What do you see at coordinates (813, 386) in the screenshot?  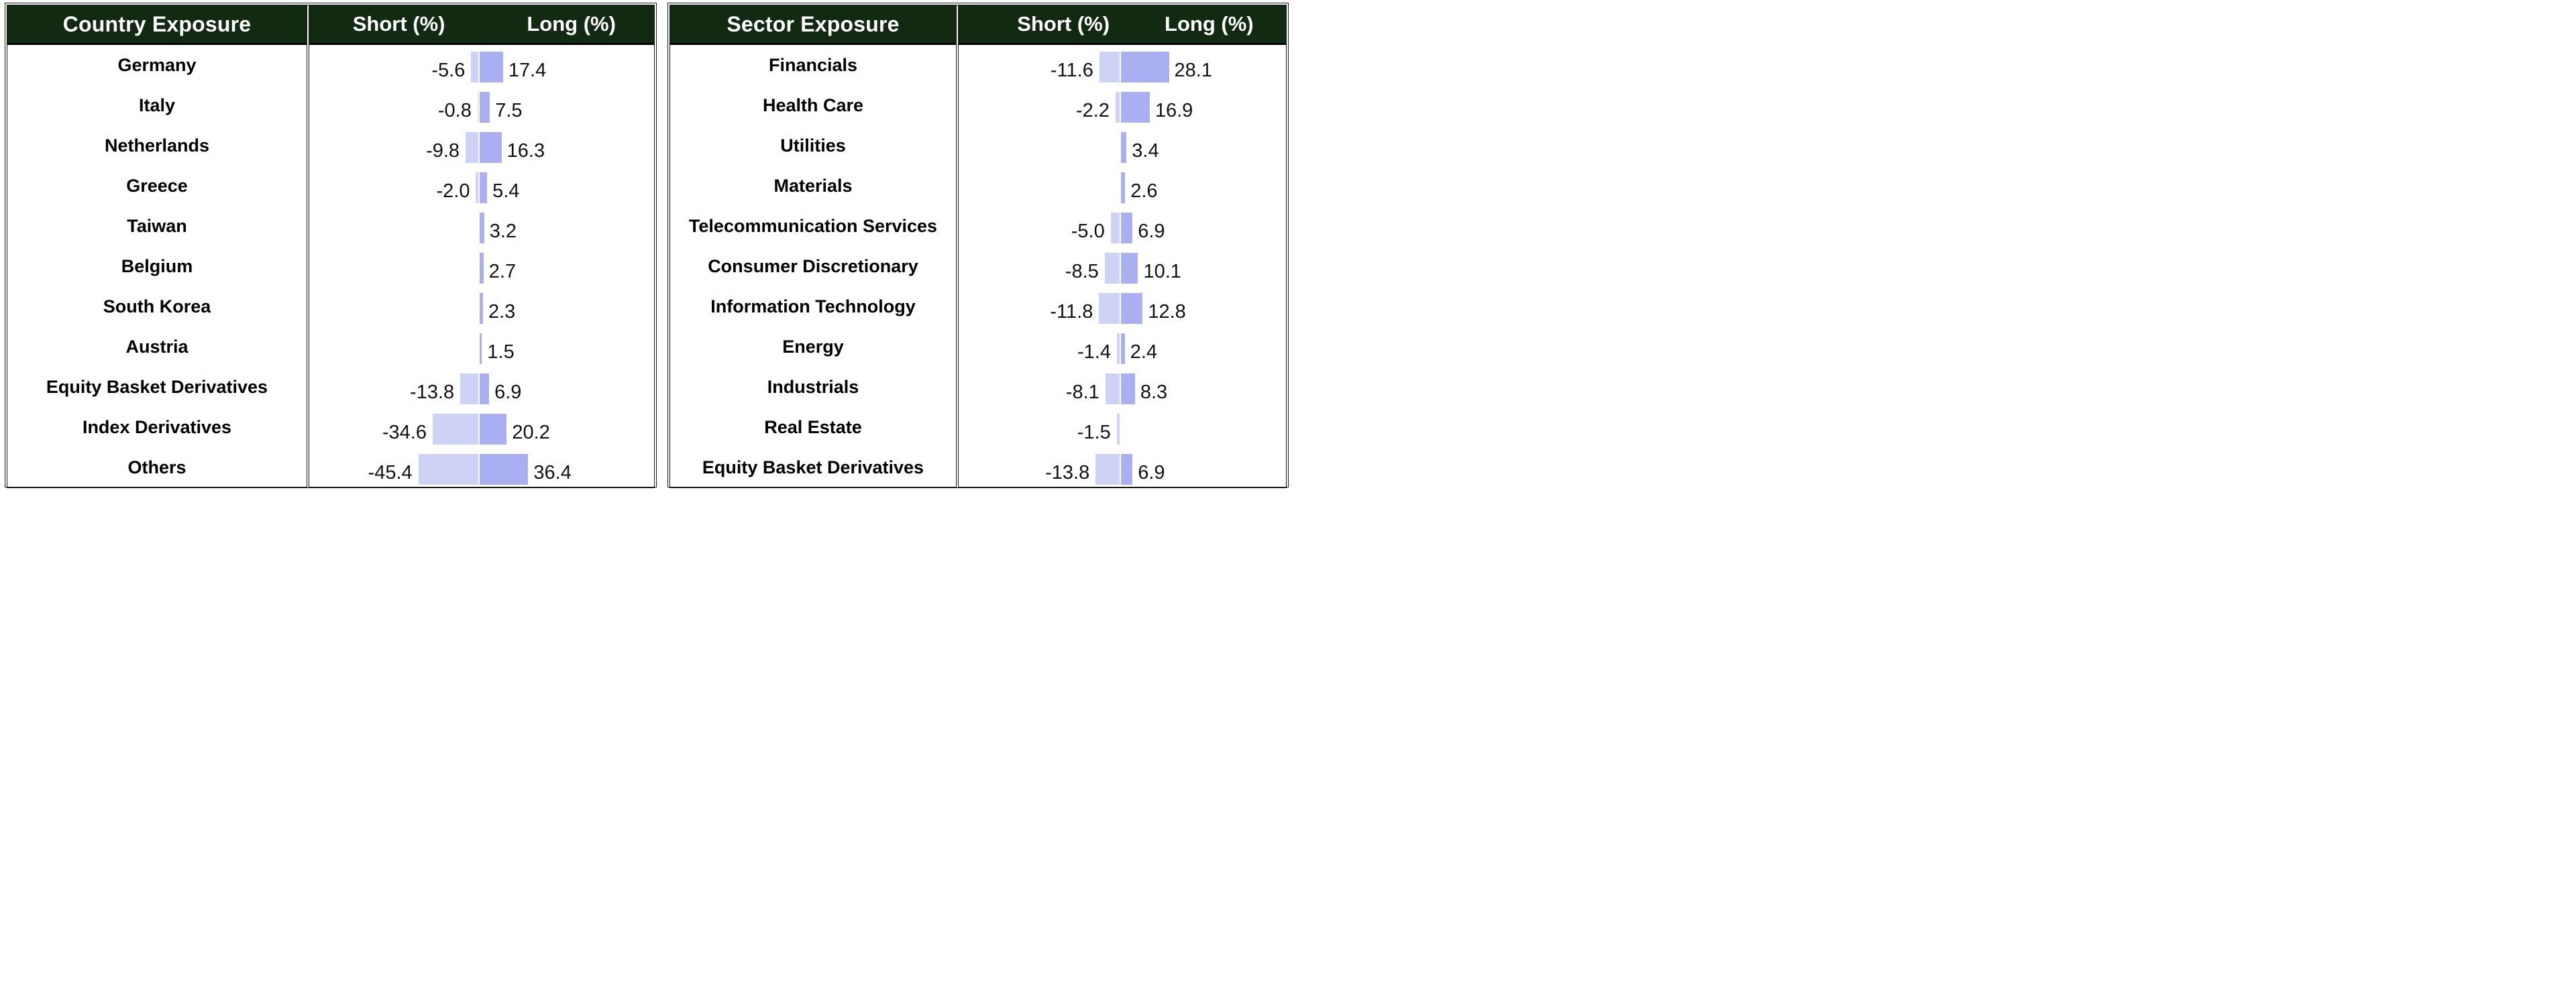 I see `row-label: Industrials` at bounding box center [813, 386].